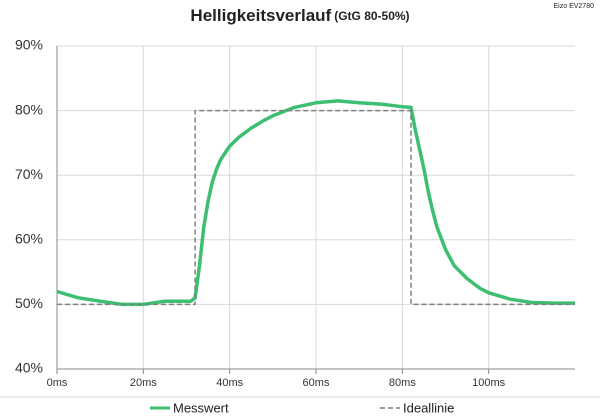 The image size is (600, 420). I want to click on y-tick-label: 90%, so click(29, 45).